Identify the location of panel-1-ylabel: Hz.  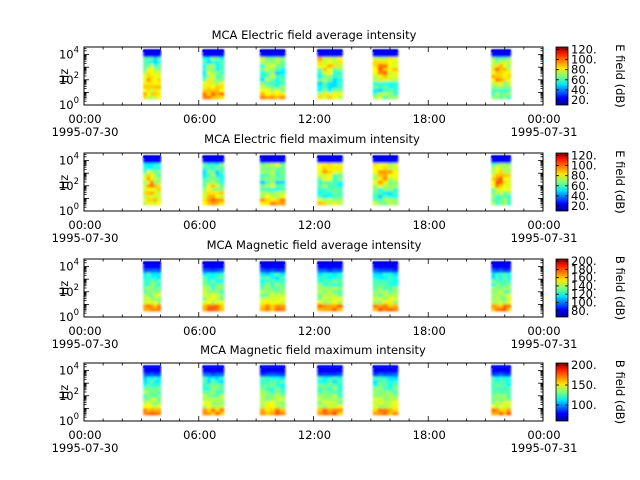
(64, 182).